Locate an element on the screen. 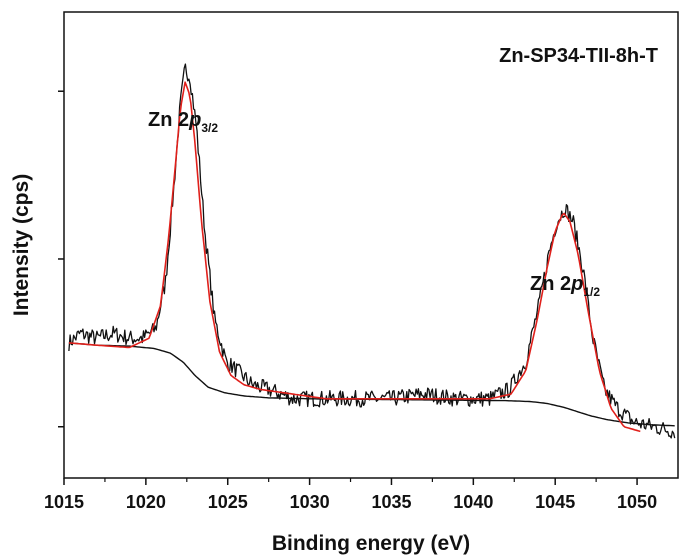 The image size is (680, 558). x-tick-label: 1035 is located at coordinates (391, 502).